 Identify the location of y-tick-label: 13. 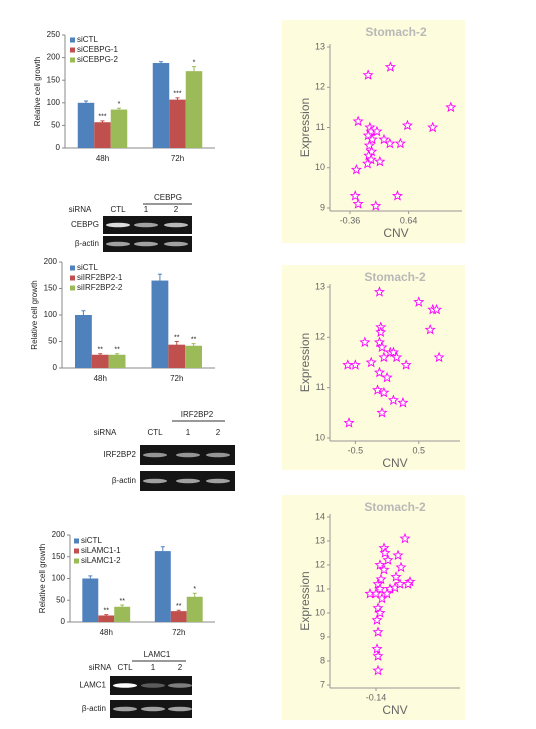
(320, 46).